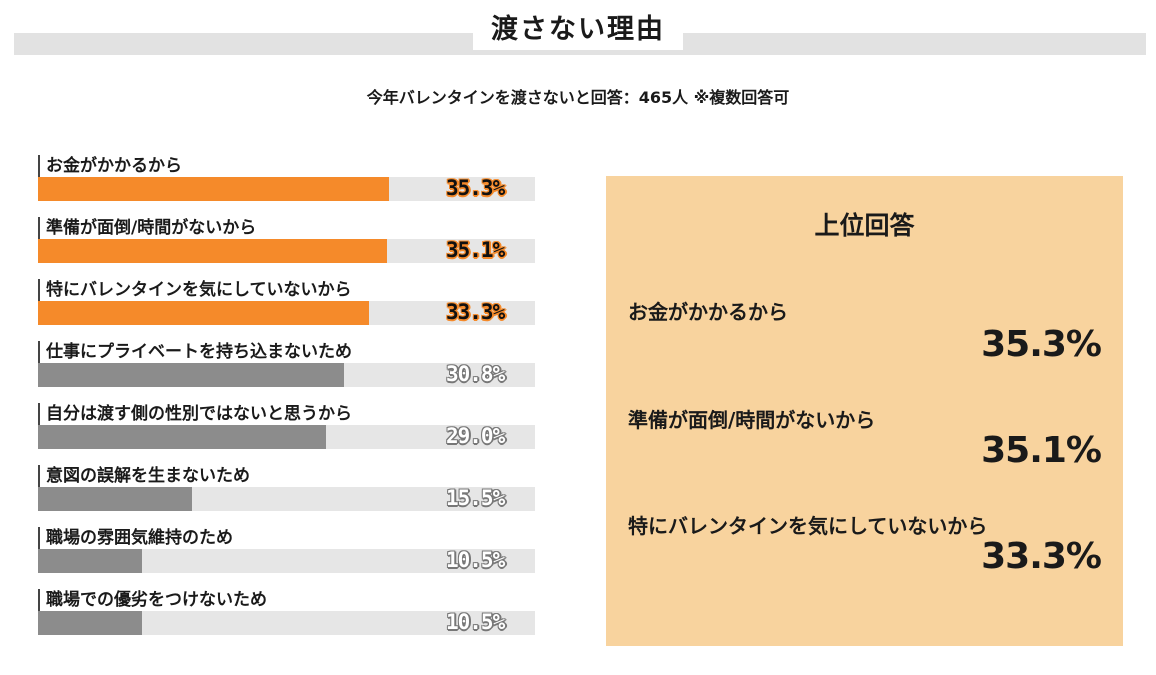 This screenshot has height=675, width=1156. I want to click on chart-title-wrap: 渡さない理由, so click(578, 30).